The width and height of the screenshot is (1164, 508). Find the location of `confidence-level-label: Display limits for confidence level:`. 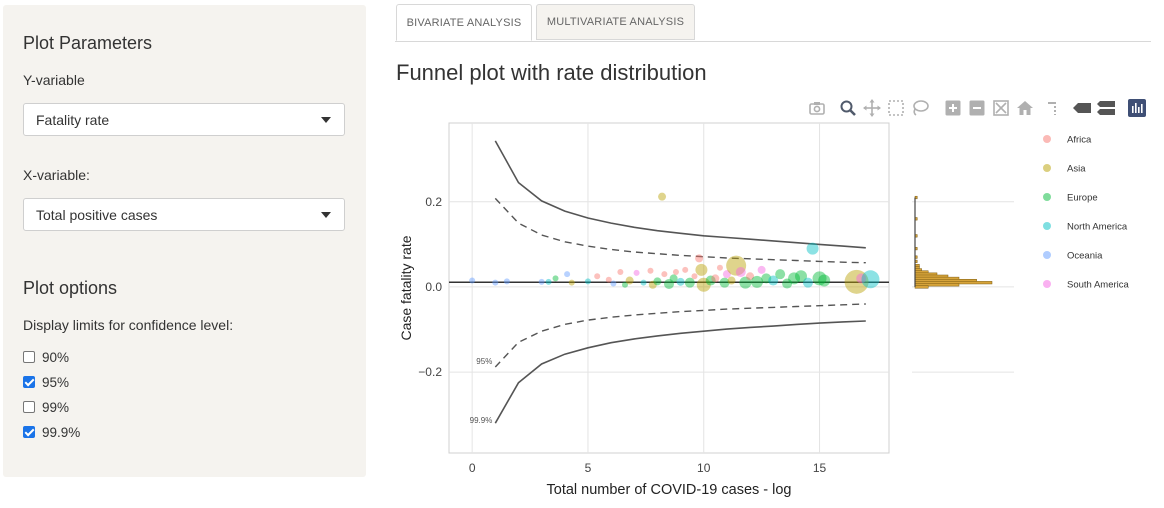

confidence-level-label: Display limits for confidence level: is located at coordinates (128, 325).